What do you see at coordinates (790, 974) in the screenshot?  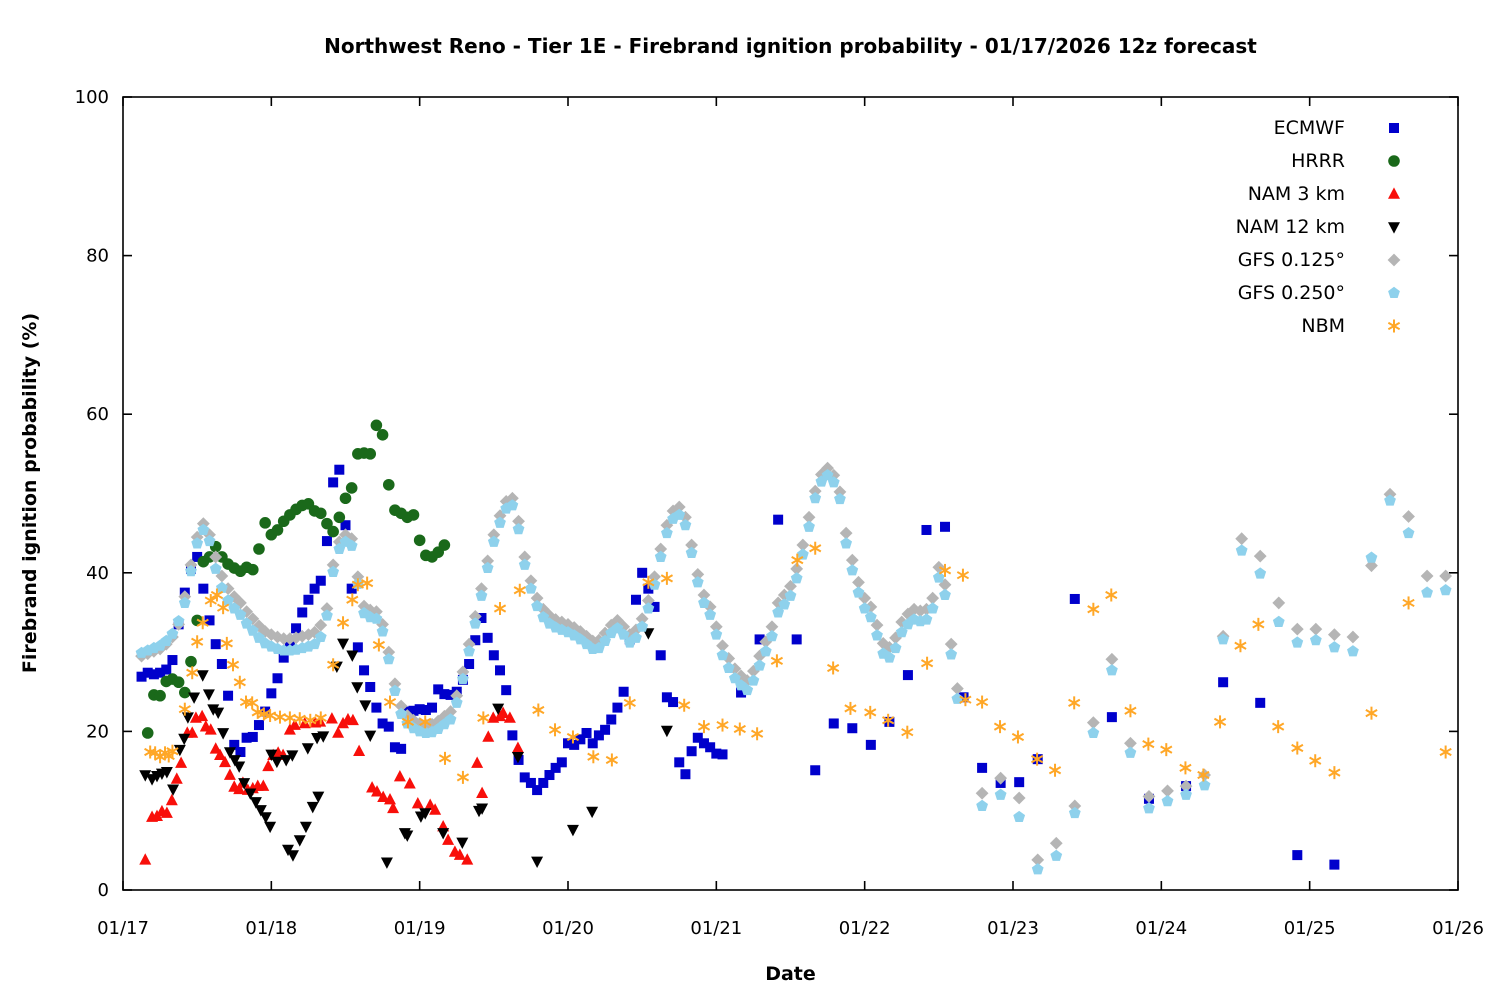 I see `x-axis-title: Date` at bounding box center [790, 974].